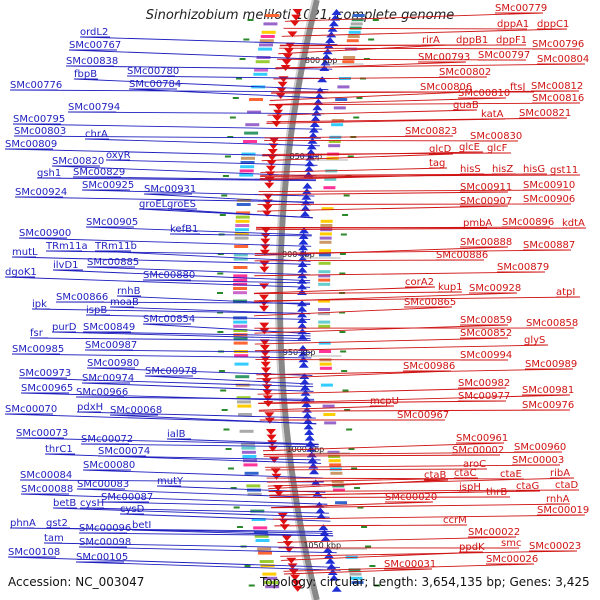  I want to click on gene-label-forward: betB, so click(64, 503).